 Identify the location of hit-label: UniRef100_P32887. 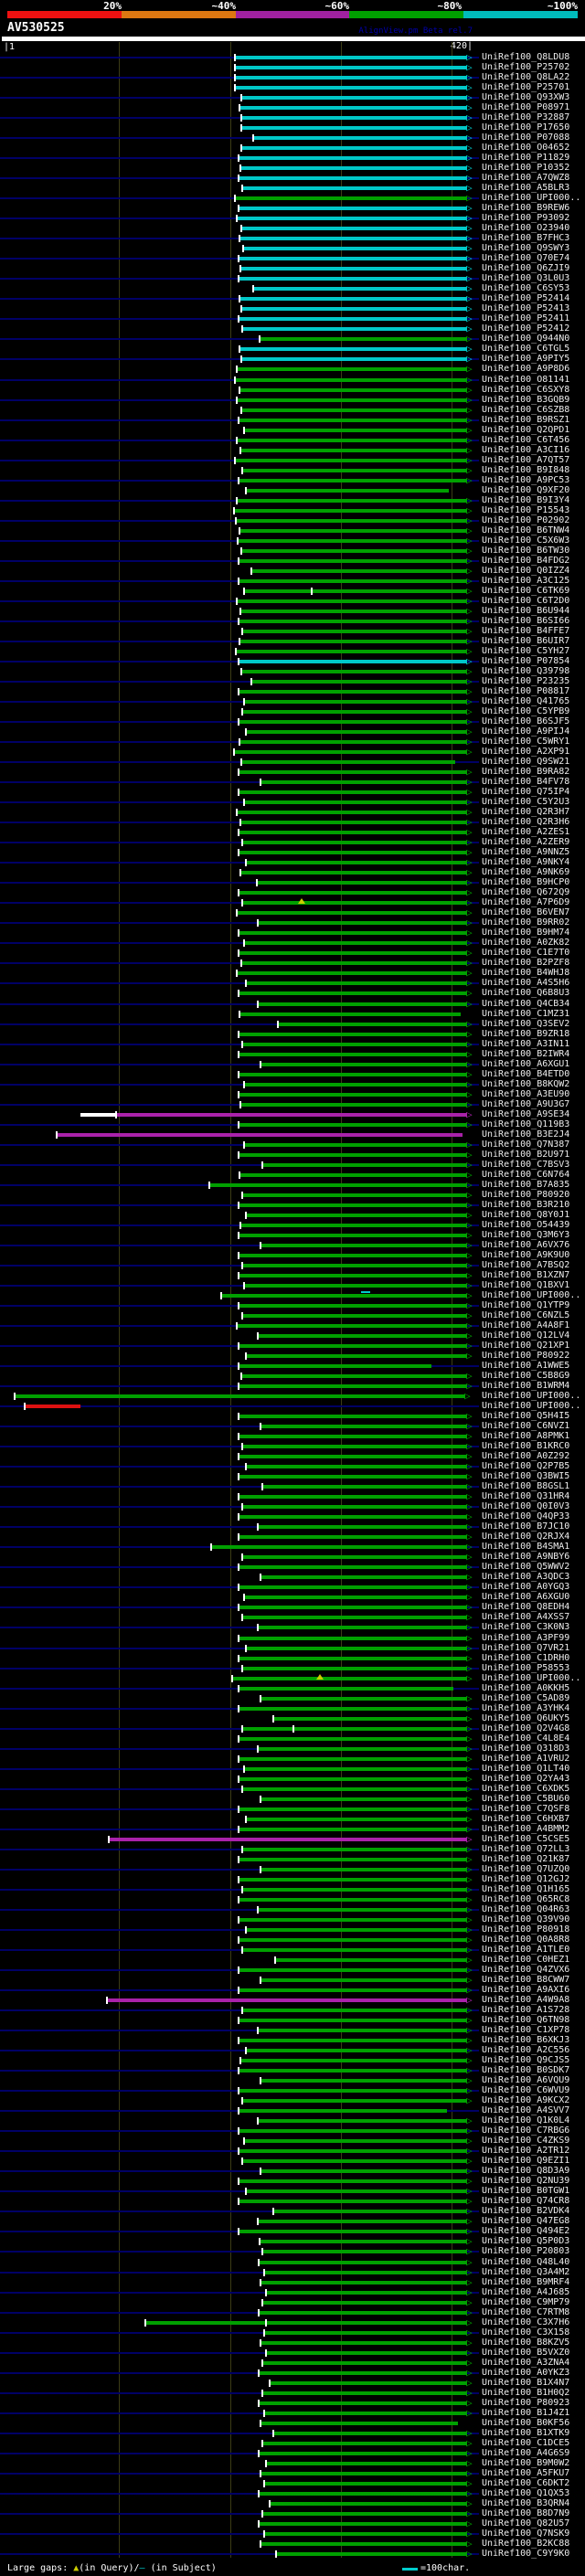
(526, 117).